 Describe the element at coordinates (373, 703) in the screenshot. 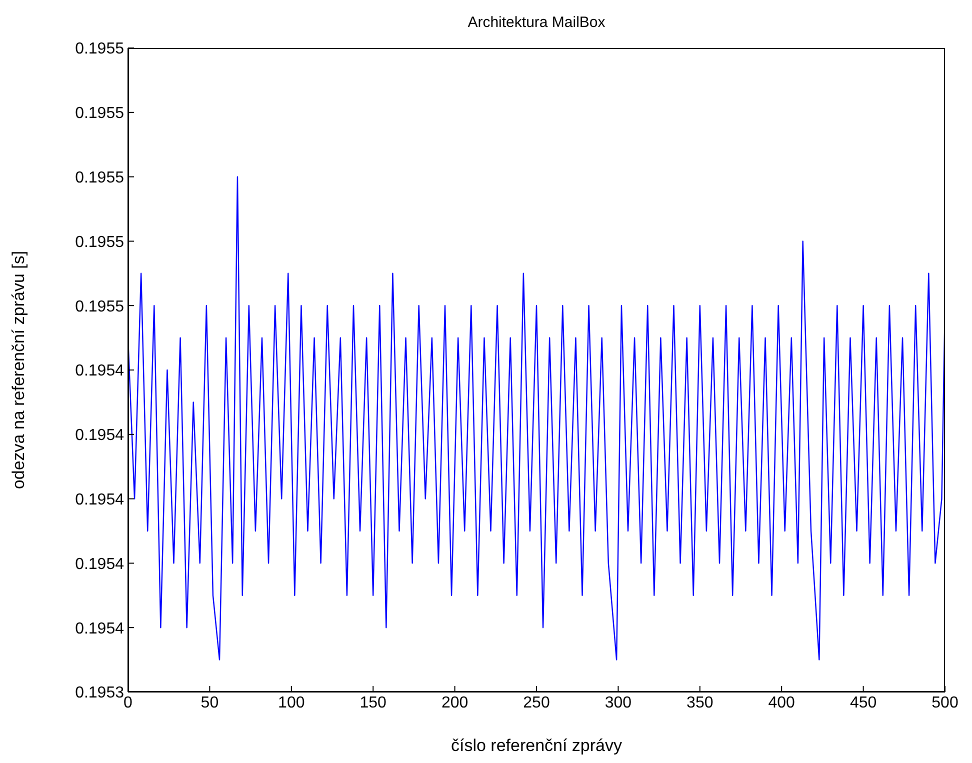

I see `x-tick-label: 150` at that location.